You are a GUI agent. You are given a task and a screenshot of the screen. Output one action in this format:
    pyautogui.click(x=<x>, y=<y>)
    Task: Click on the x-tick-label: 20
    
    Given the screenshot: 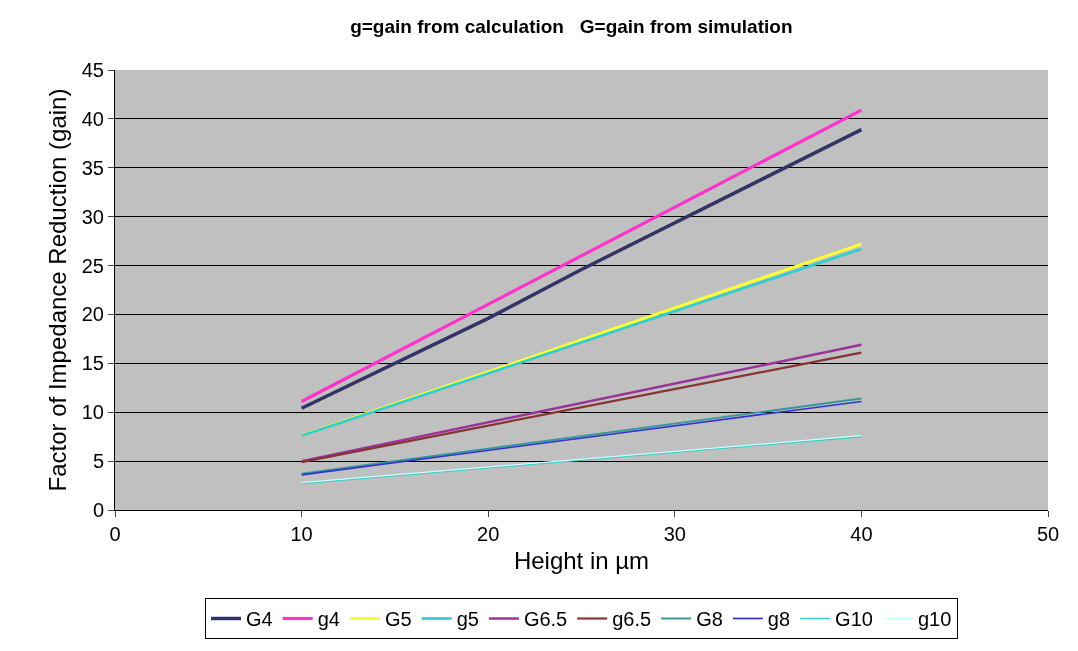 What is the action you would take?
    pyautogui.click(x=488, y=534)
    